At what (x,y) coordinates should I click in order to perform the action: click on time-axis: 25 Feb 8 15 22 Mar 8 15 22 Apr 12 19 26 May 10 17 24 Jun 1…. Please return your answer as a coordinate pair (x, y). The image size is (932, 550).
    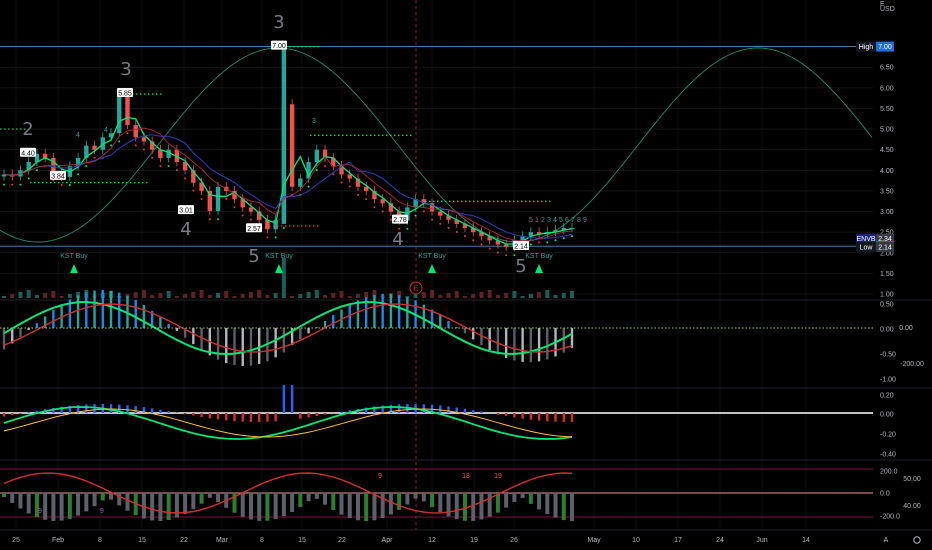
    Looking at the image, I should click on (466, 540).